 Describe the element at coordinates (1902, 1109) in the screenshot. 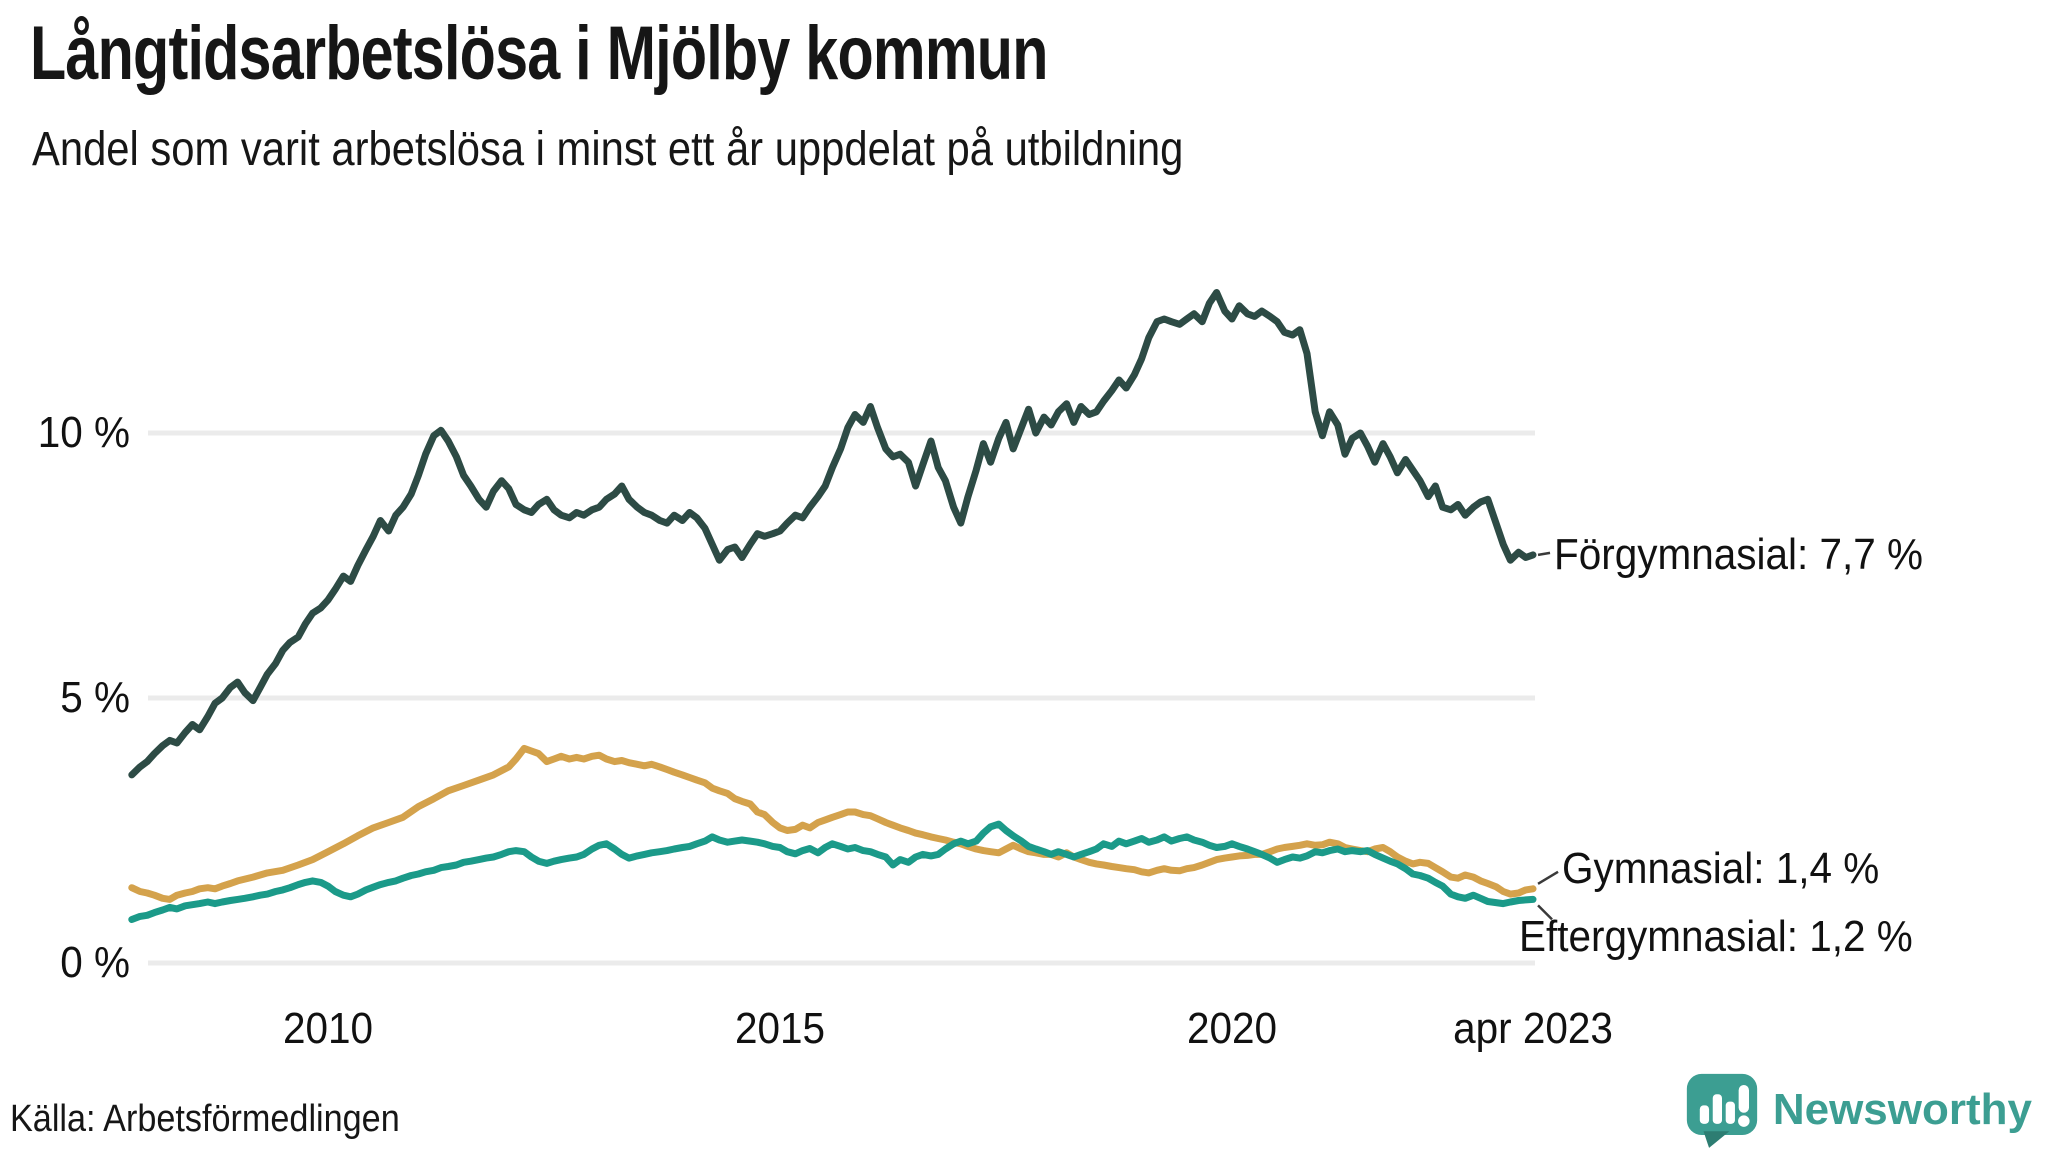

I see `newsworthy-wordmark: Newsworthy` at that location.